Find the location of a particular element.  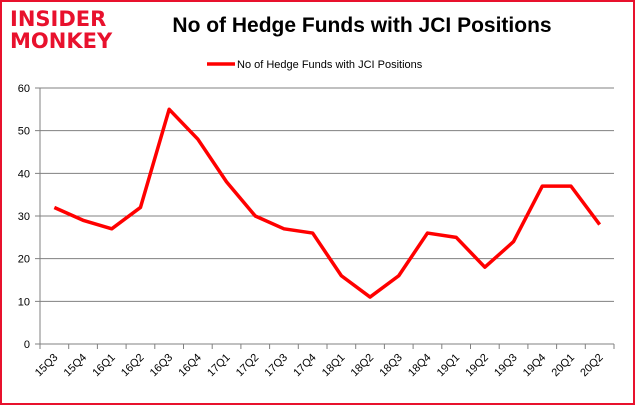

legend-label: No of Hedge Funds with JCI Positions is located at coordinates (330, 65).